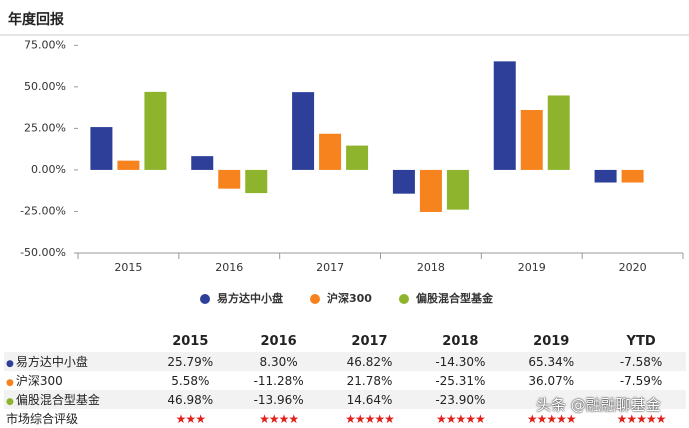 The width and height of the screenshot is (689, 428). Describe the element at coordinates (641, 380) in the screenshot. I see `table-cell: -7.59%` at that location.